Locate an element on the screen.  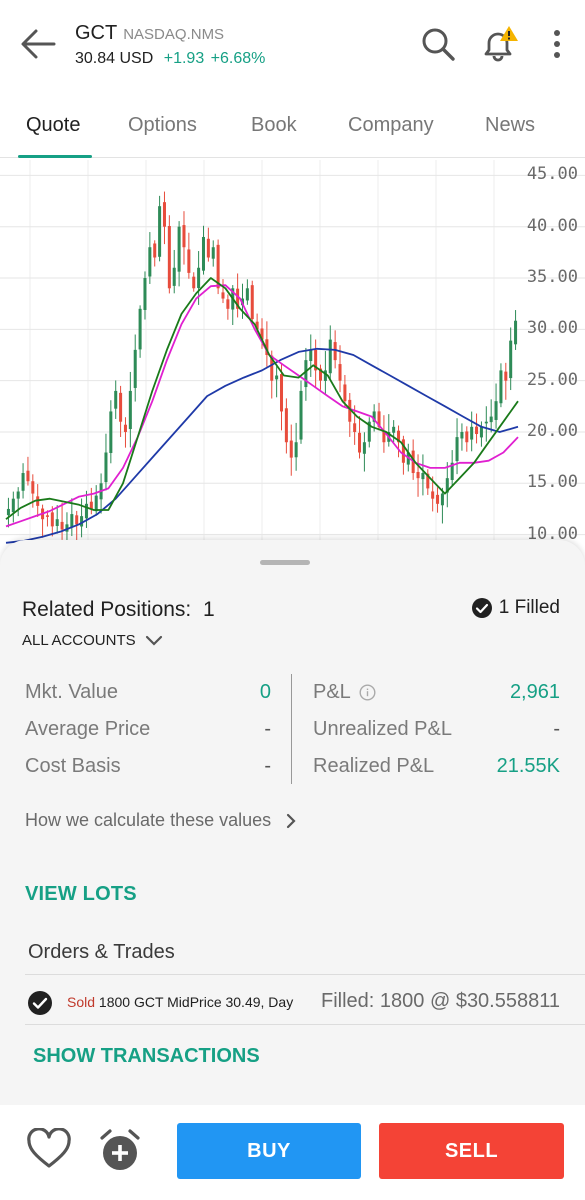
show-transactions-button: SHOW TRANSACTIONS is located at coordinates (146, 1056).